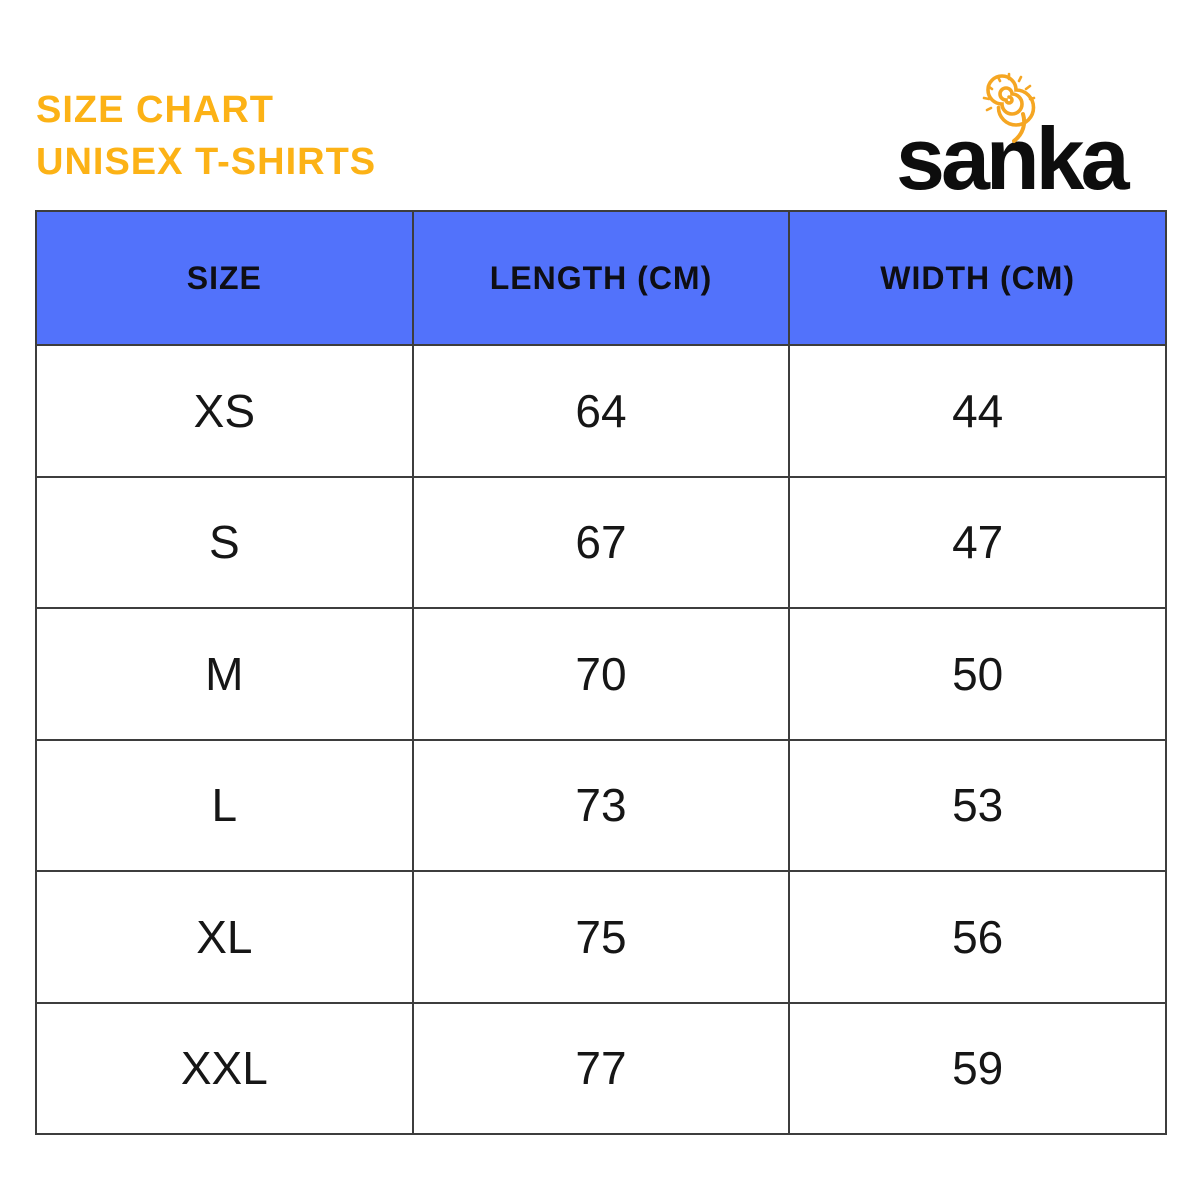  What do you see at coordinates (977, 674) in the screenshot?
I see `width-cell: 50` at bounding box center [977, 674].